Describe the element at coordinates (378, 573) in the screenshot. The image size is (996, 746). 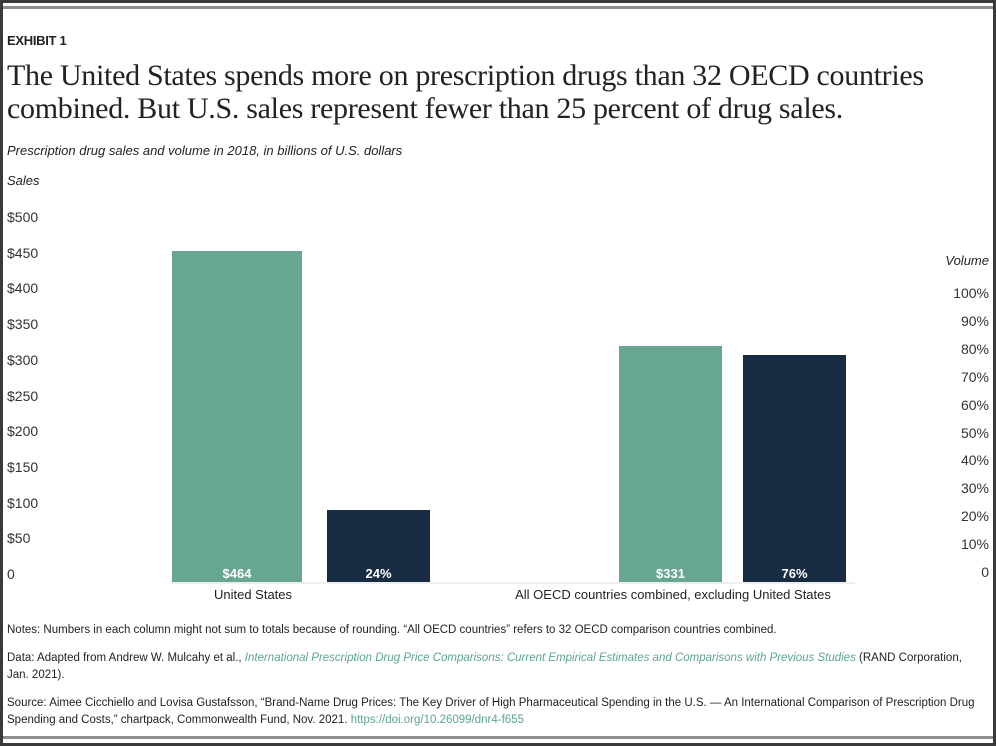
I see `volume-value-label: 24%` at that location.